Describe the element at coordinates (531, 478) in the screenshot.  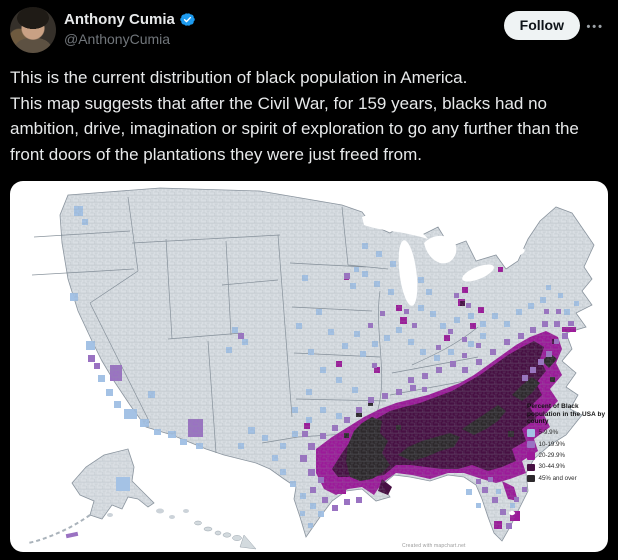
I see `legend-swatch-45-over` at that location.